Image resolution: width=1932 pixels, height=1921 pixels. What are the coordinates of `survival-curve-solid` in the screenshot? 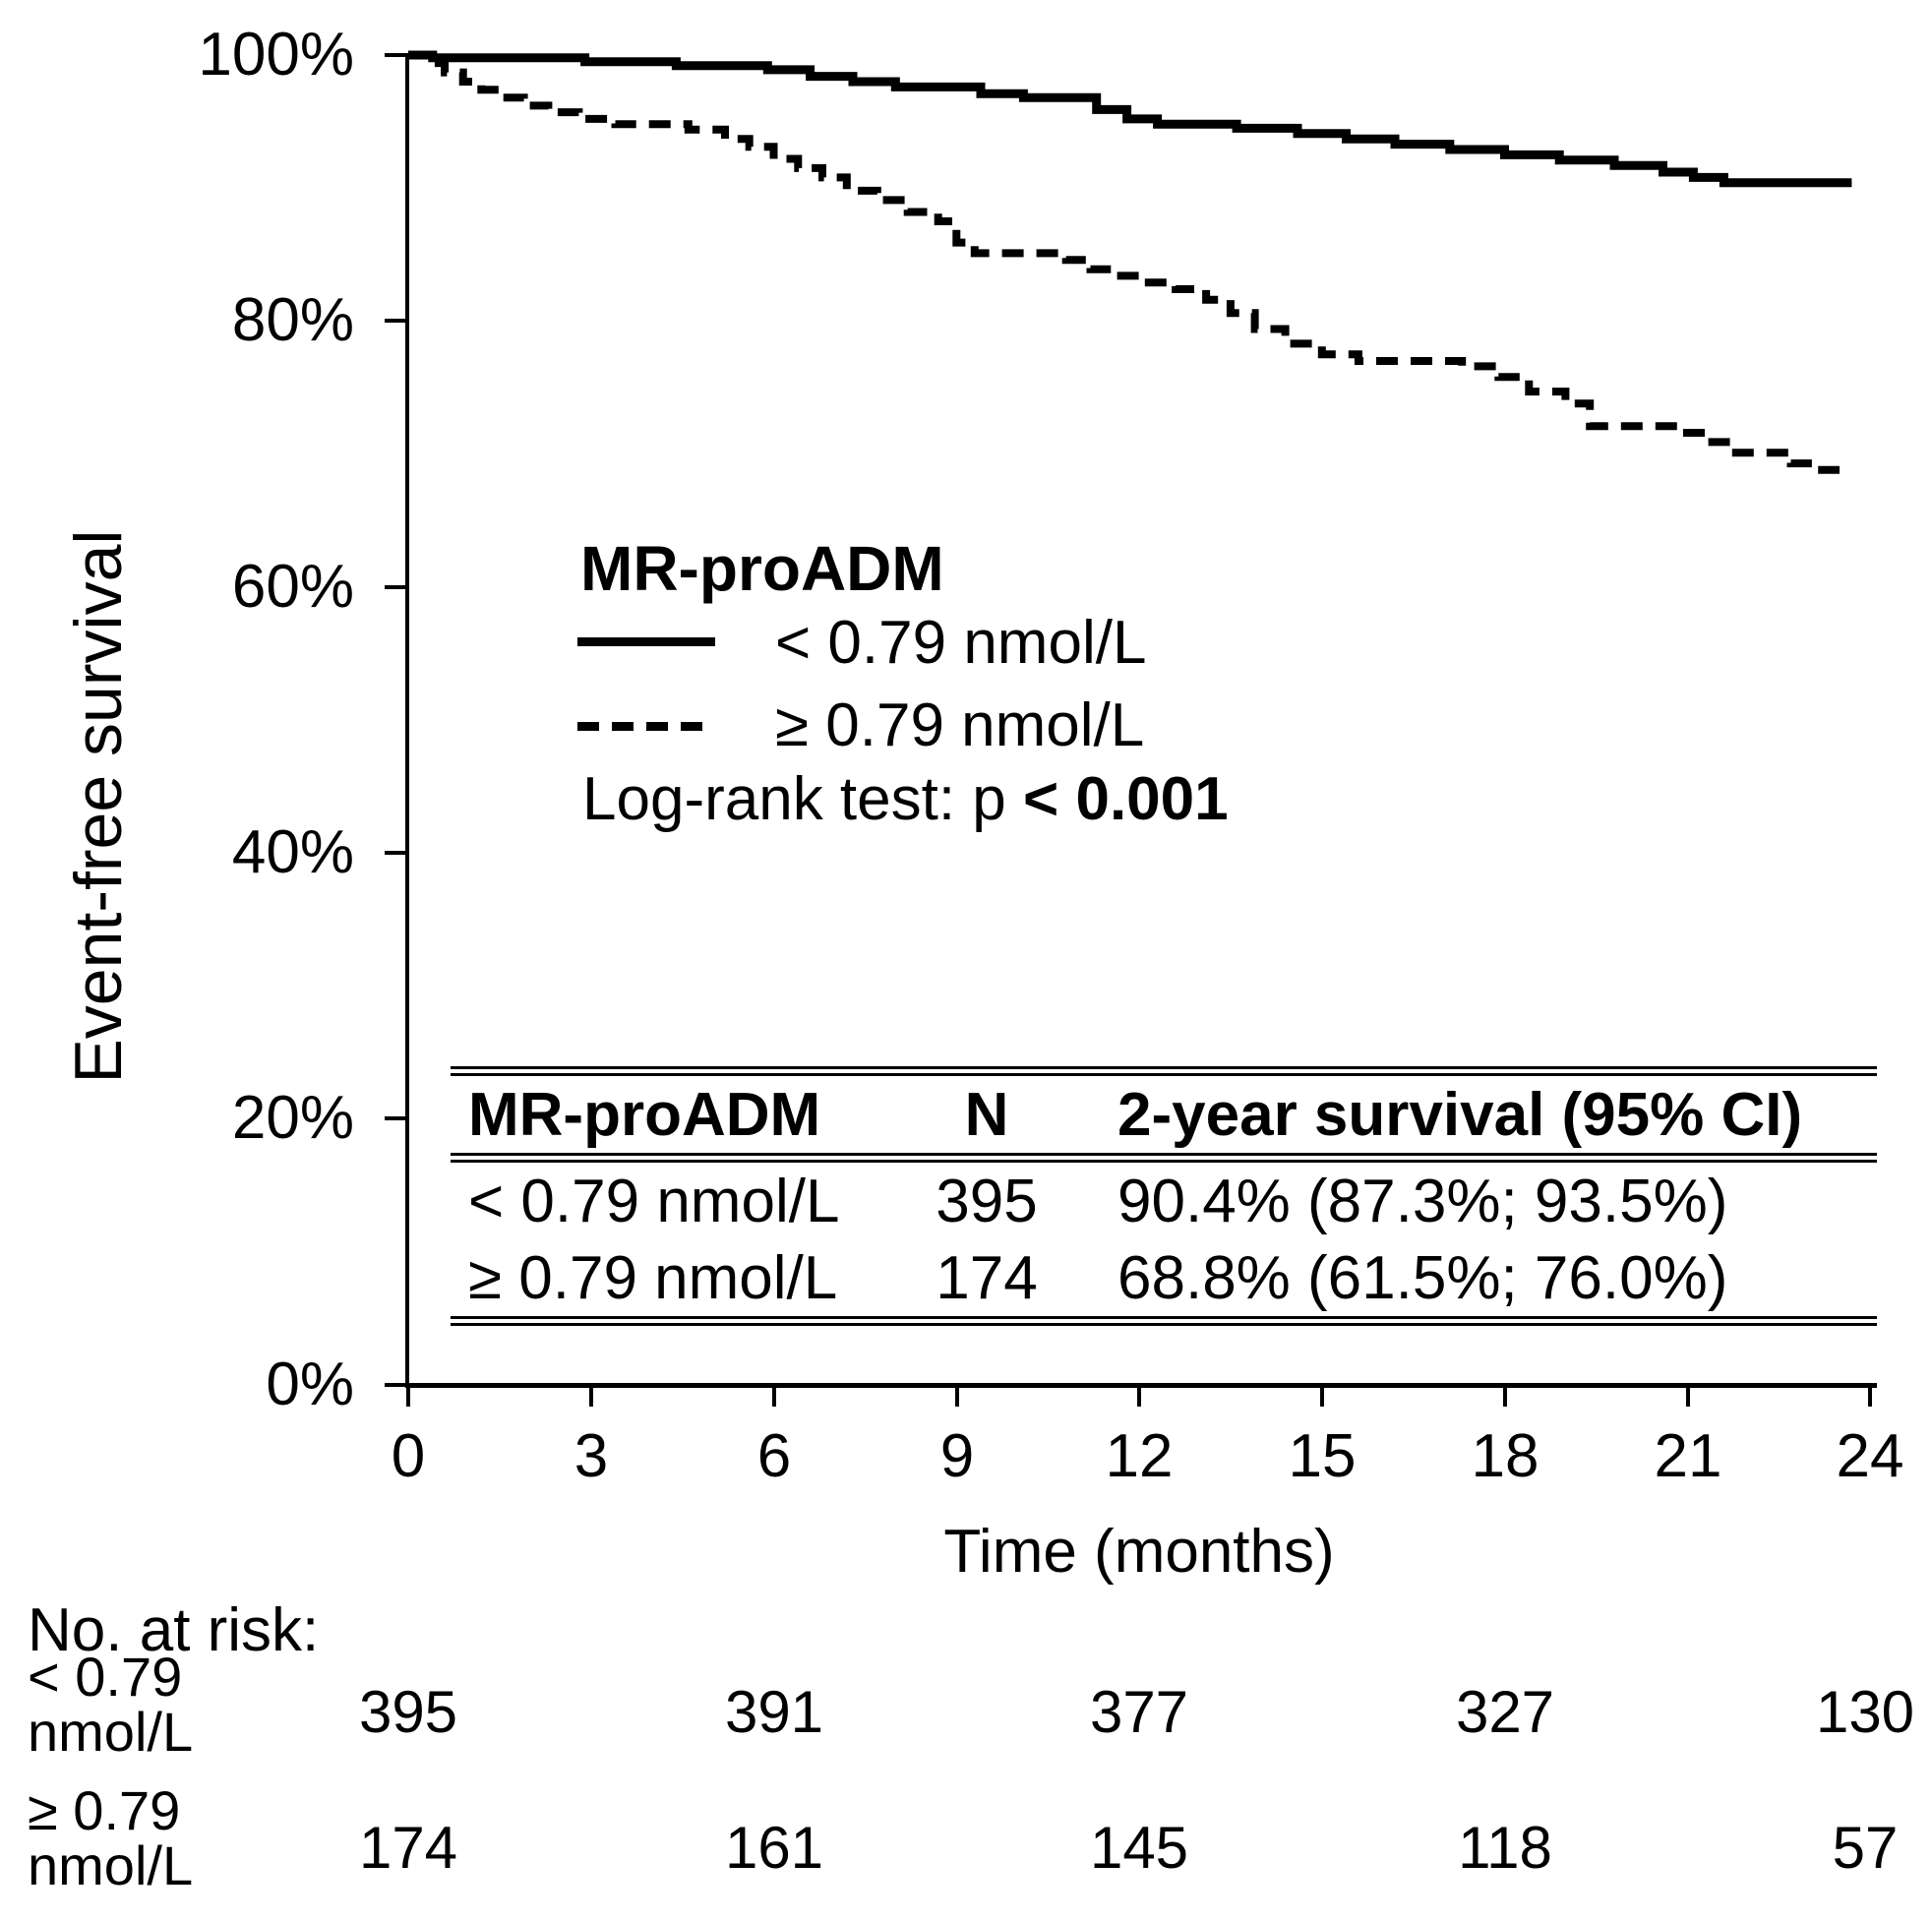 It's located at (1130, 119).